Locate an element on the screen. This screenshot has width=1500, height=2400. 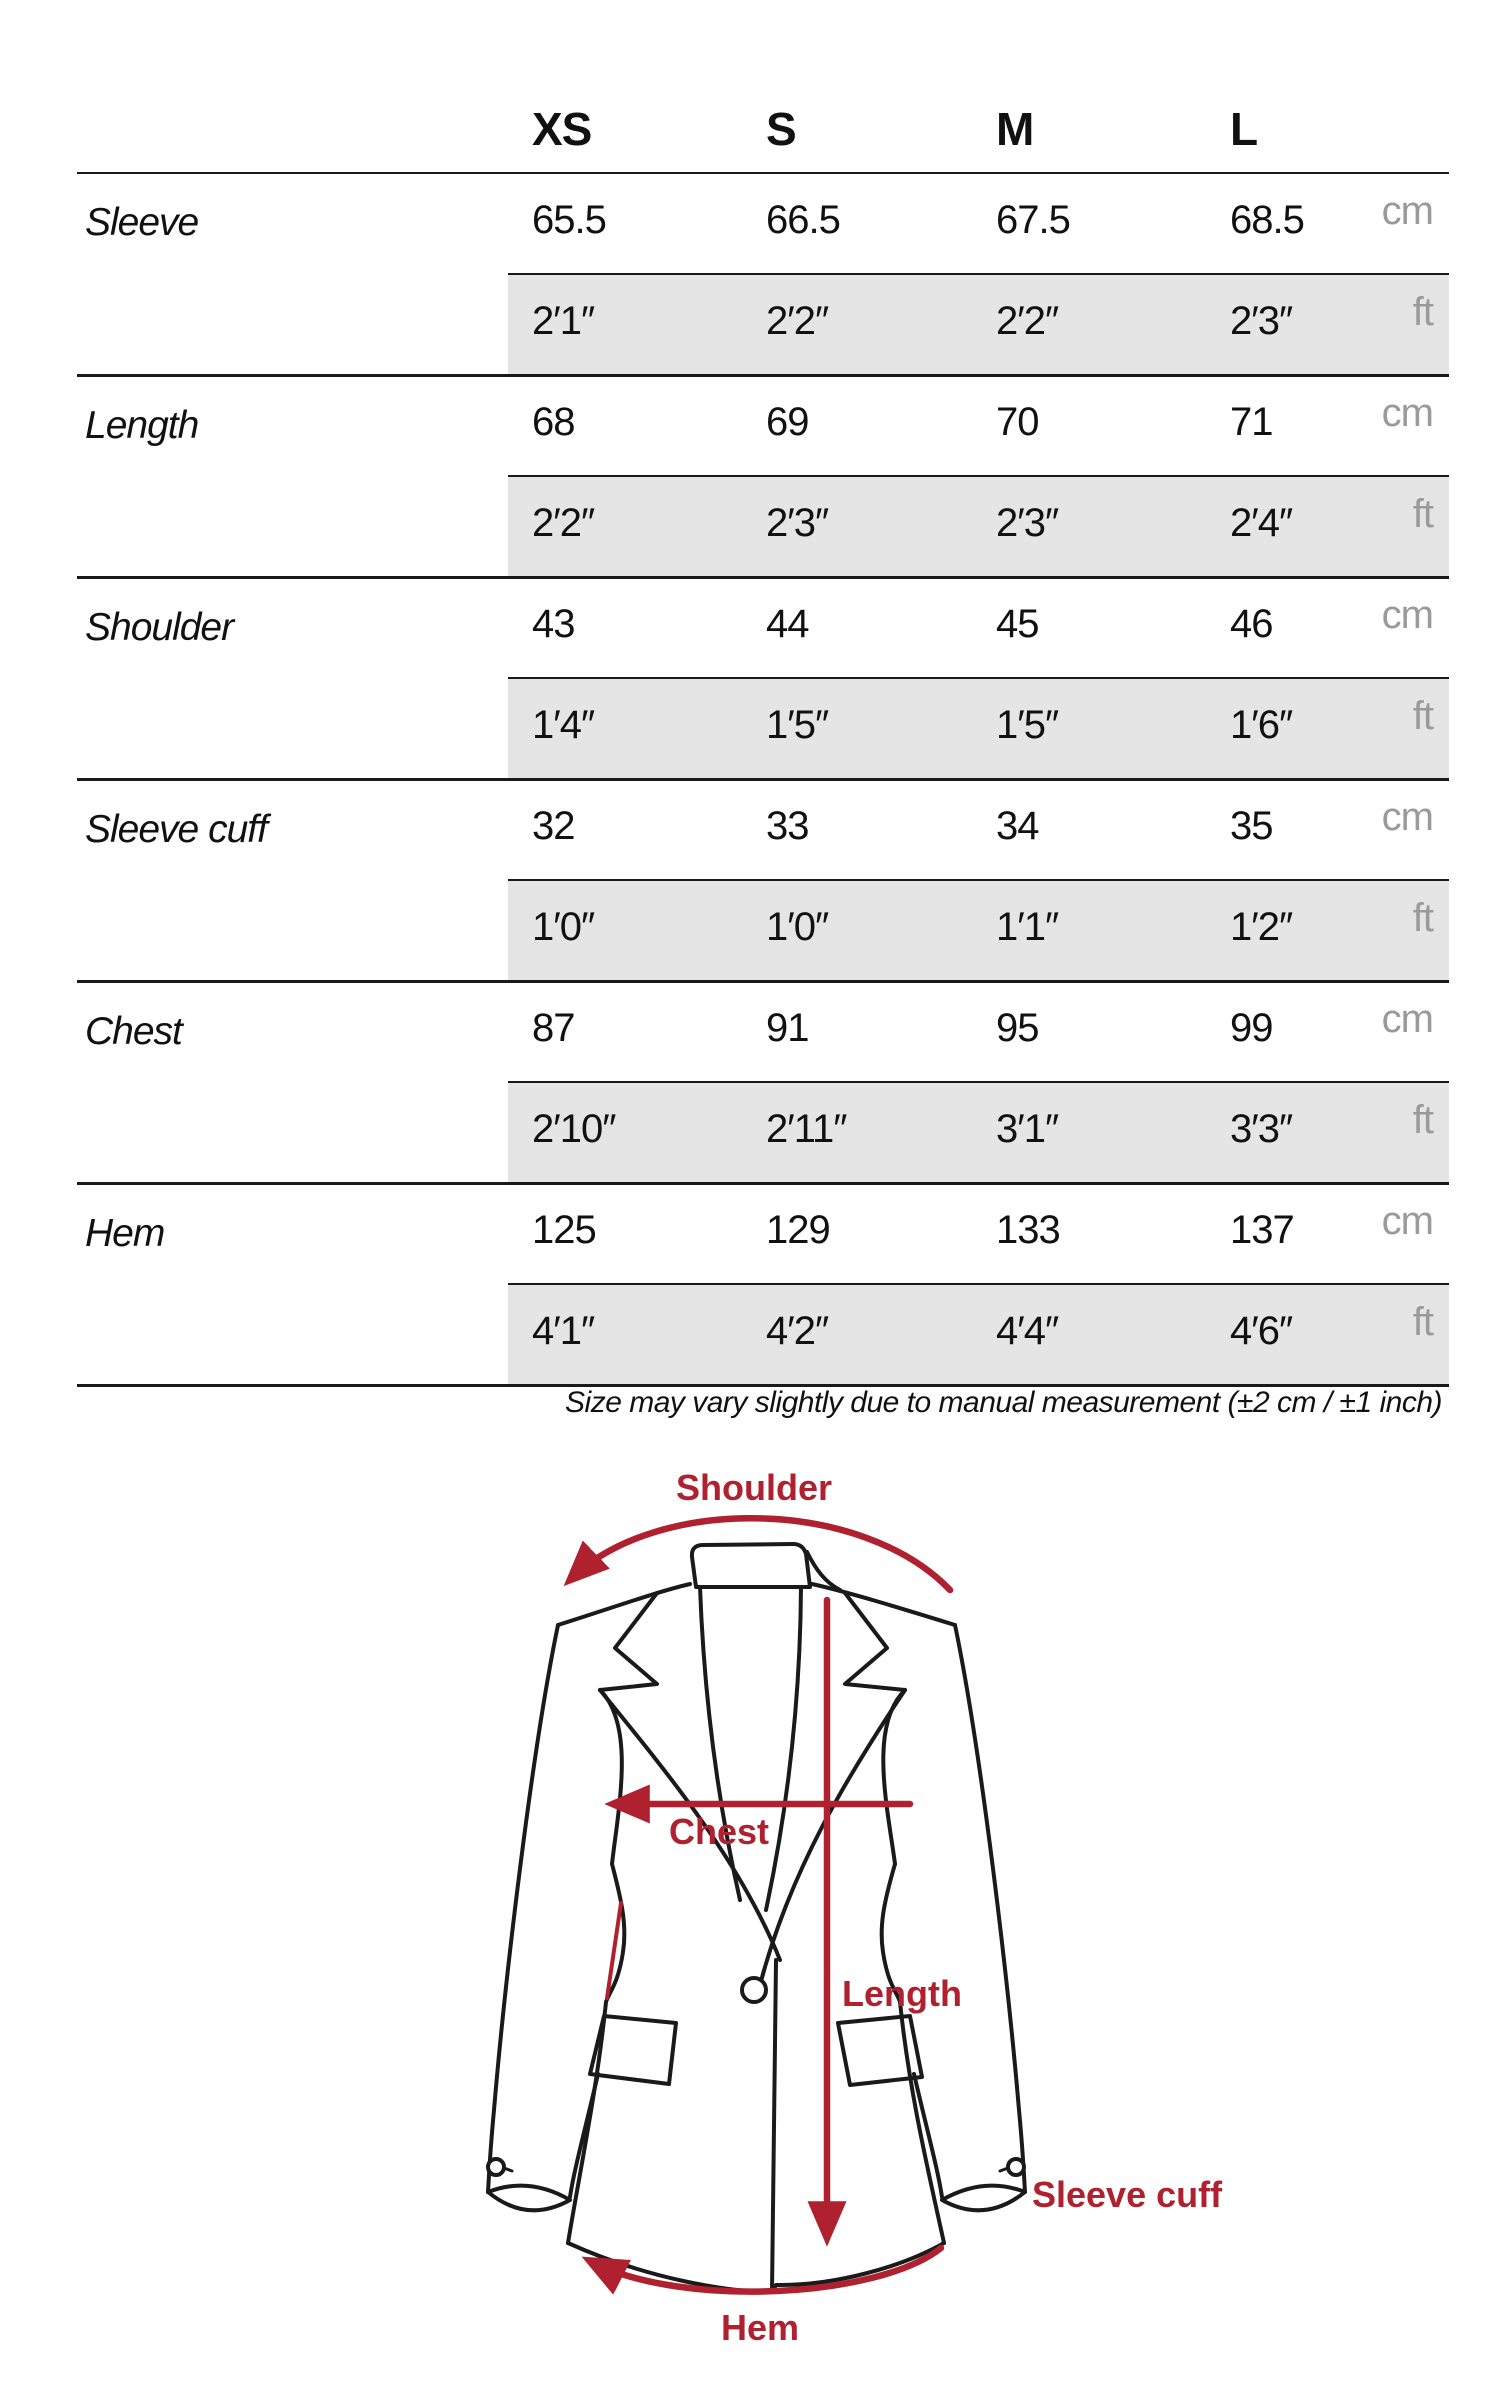
cell-cm: 125 is located at coordinates (625, 1233).